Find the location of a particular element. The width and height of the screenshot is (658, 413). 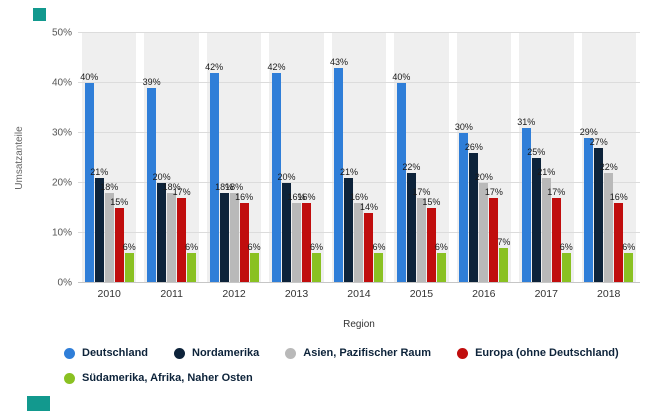

bar-group-2013: 42% 20% 16% 16% 6% is located at coordinates (296, 158).